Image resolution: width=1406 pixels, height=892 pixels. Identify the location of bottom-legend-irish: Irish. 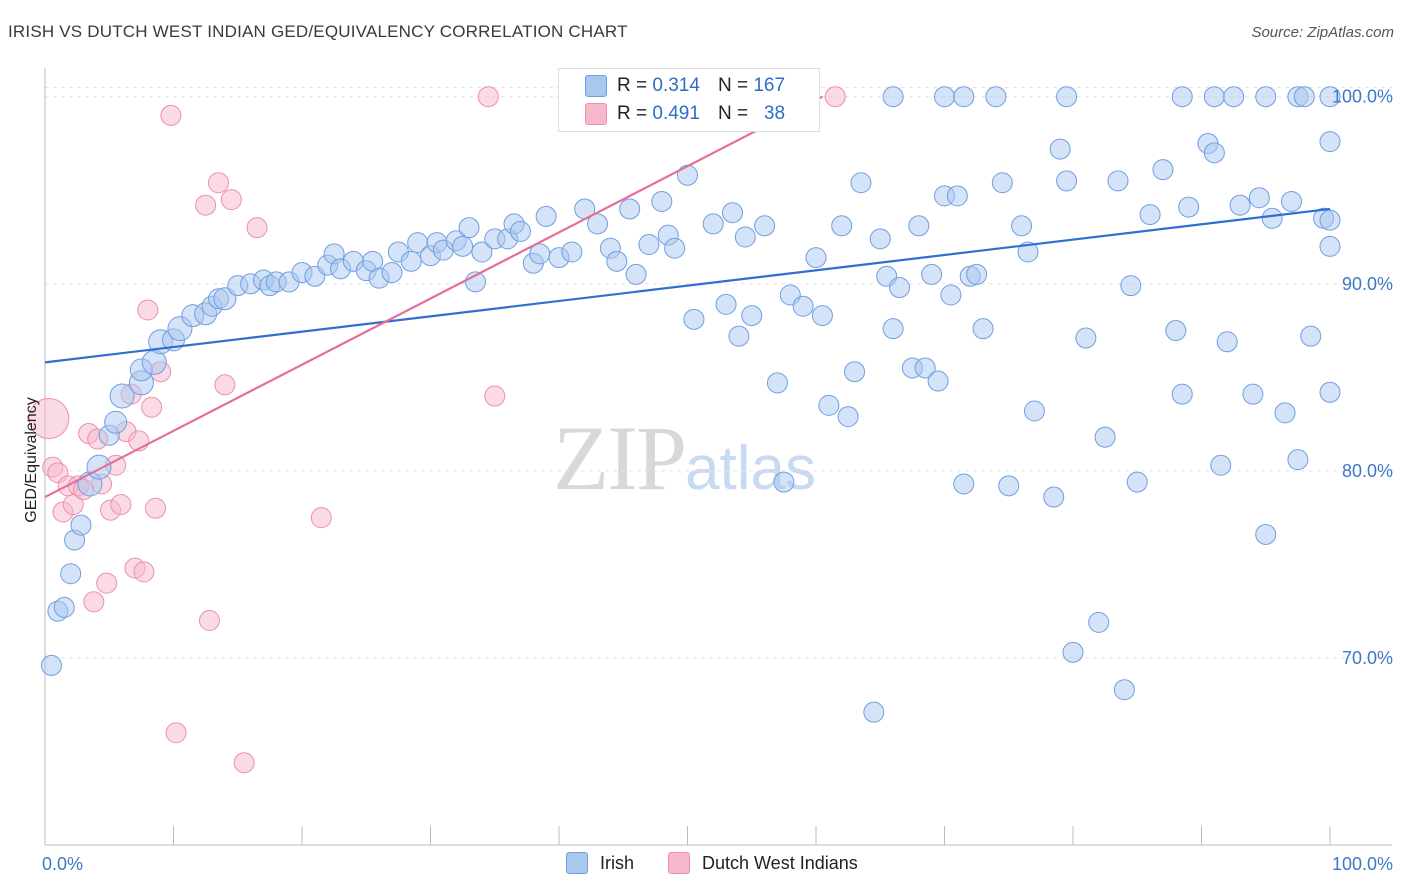
(600, 863).